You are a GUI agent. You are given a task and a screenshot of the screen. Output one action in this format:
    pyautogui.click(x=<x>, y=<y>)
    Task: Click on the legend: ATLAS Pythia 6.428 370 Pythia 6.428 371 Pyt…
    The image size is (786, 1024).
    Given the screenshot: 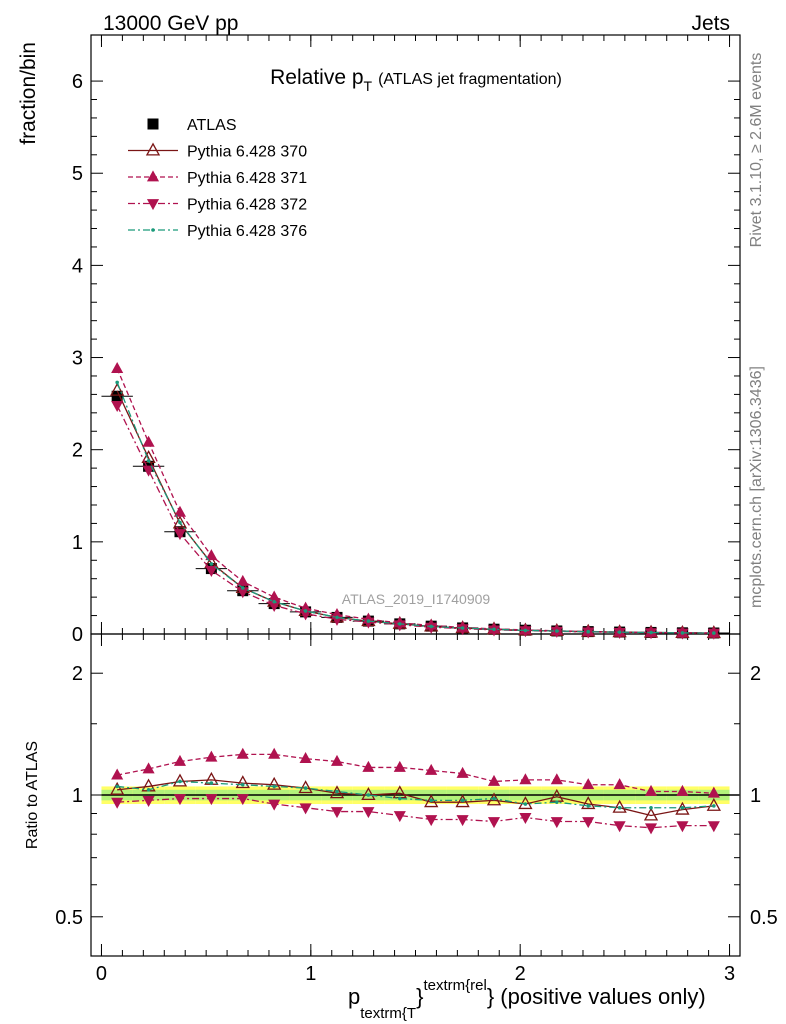 What is the action you would take?
    pyautogui.click(x=217, y=178)
    